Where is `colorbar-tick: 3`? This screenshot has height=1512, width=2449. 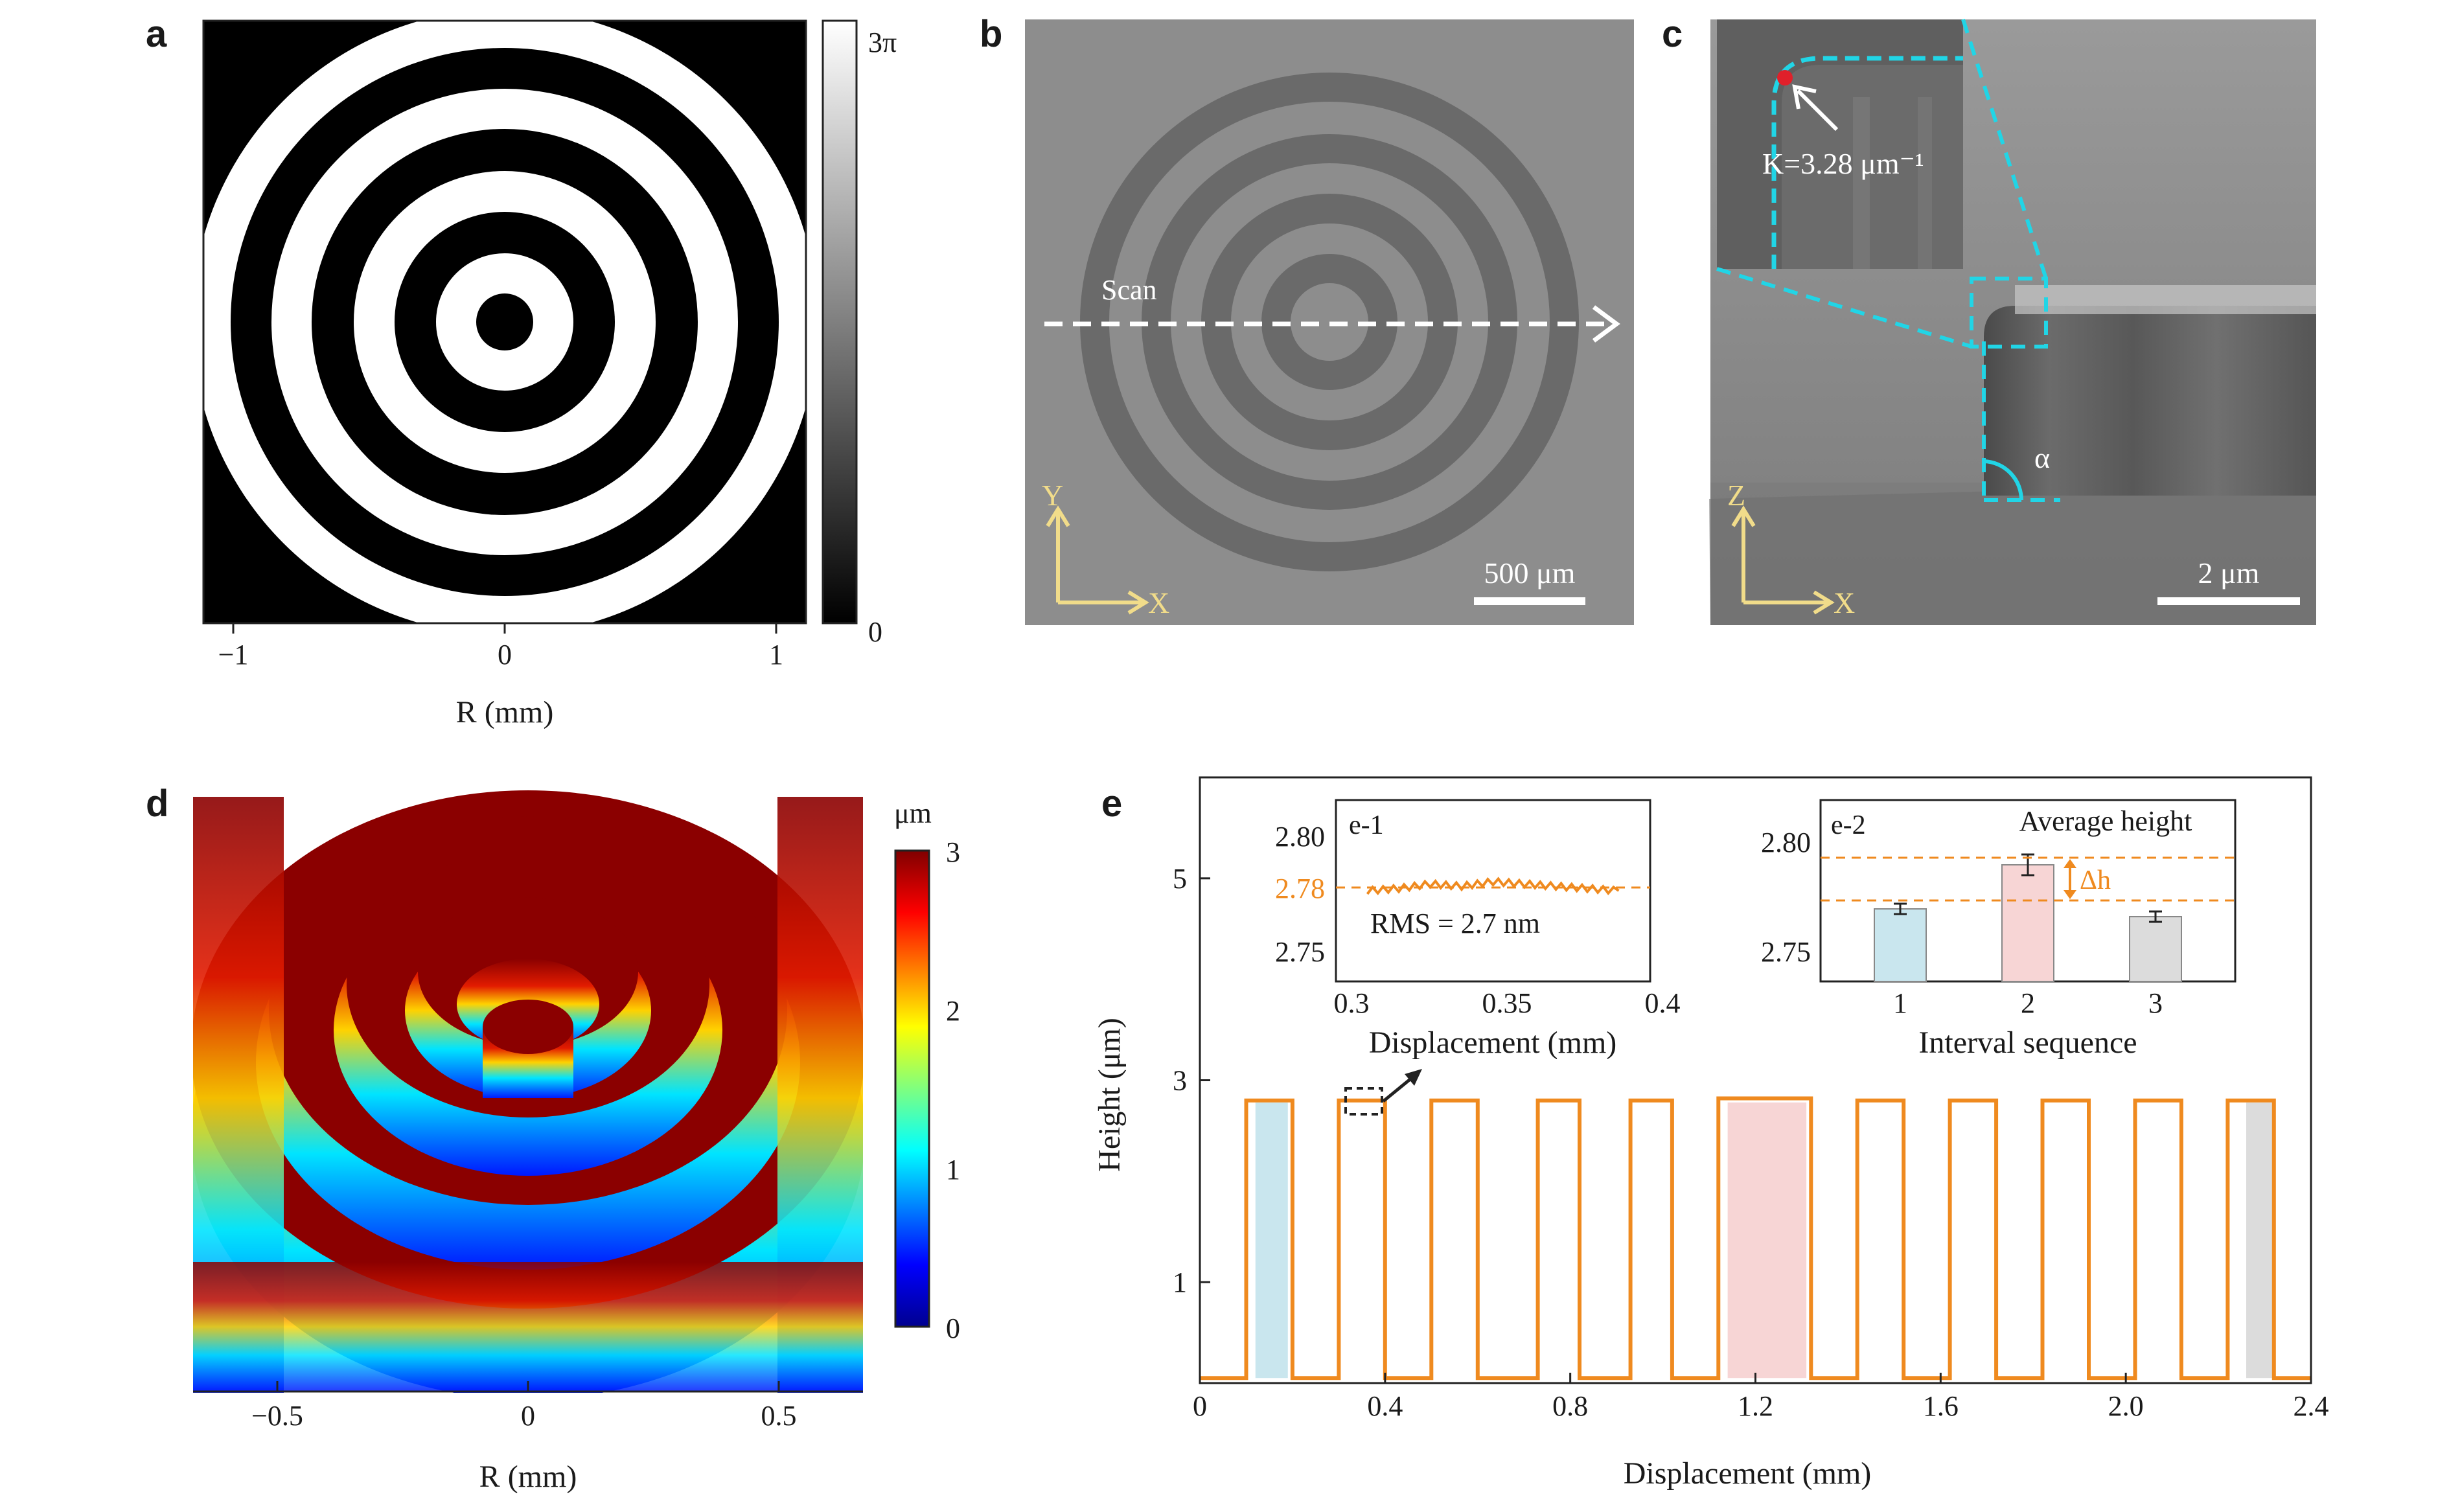 colorbar-tick: 3 is located at coordinates (953, 852).